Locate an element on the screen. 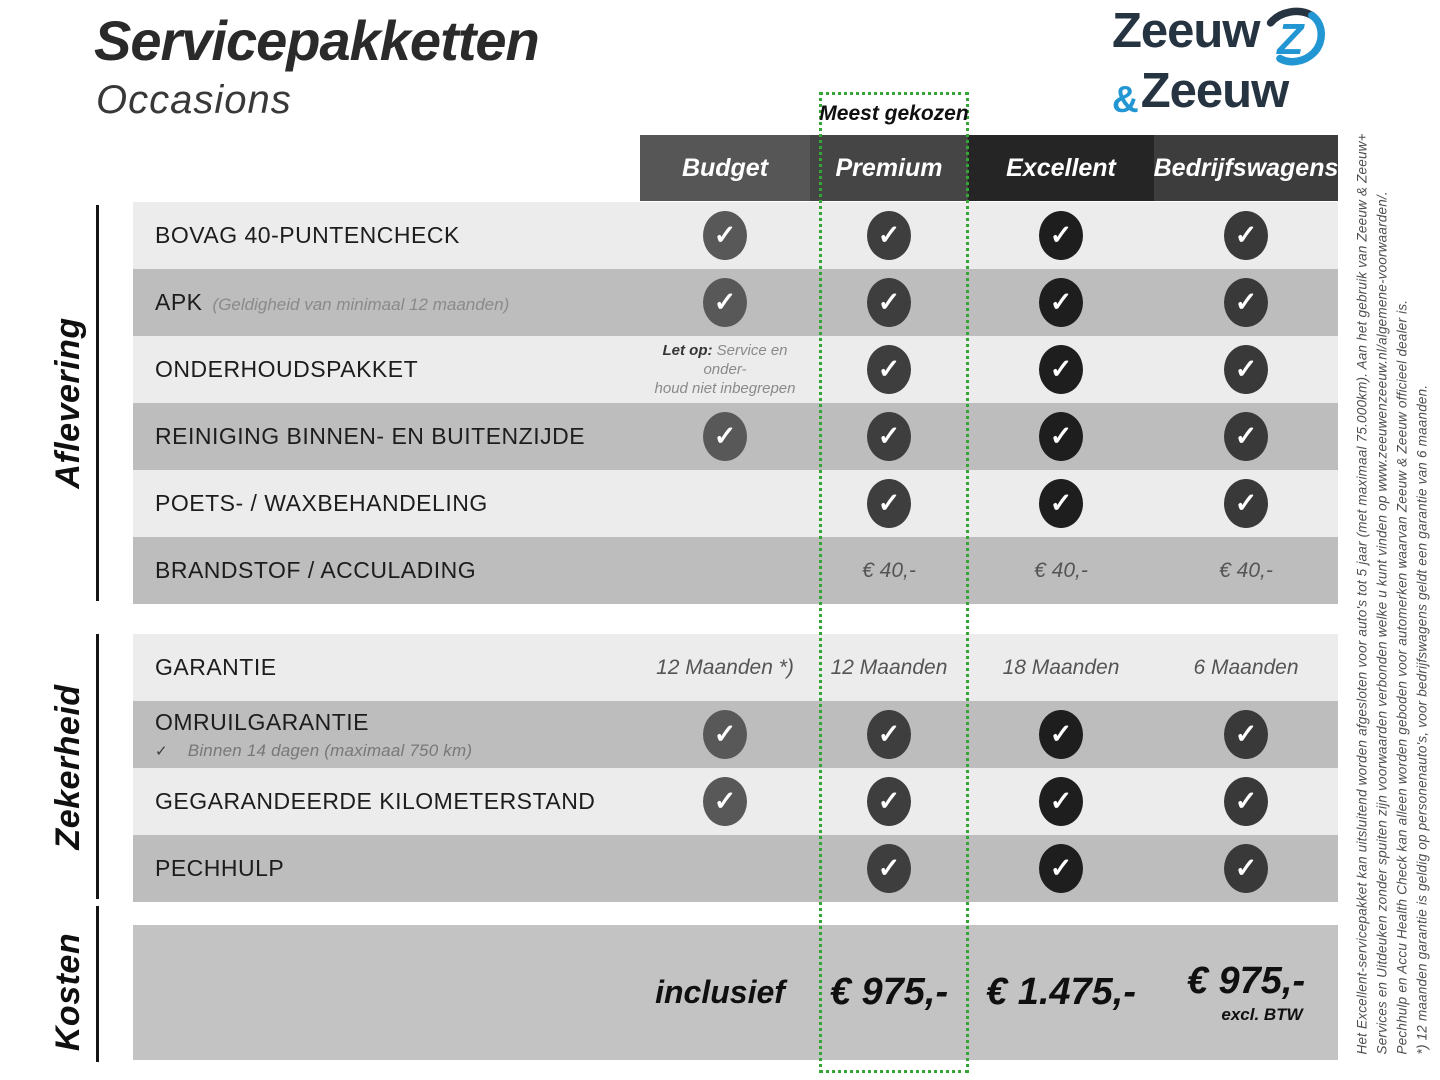  cost-value-bedrijfswagens: € 975,- is located at coordinates (1246, 981).